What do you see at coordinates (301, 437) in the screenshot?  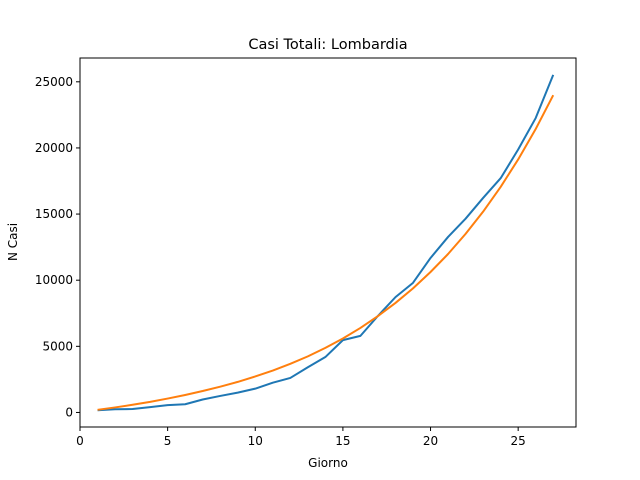 I see `x-axis-ticks: 0 5 10 15 20 25` at bounding box center [301, 437].